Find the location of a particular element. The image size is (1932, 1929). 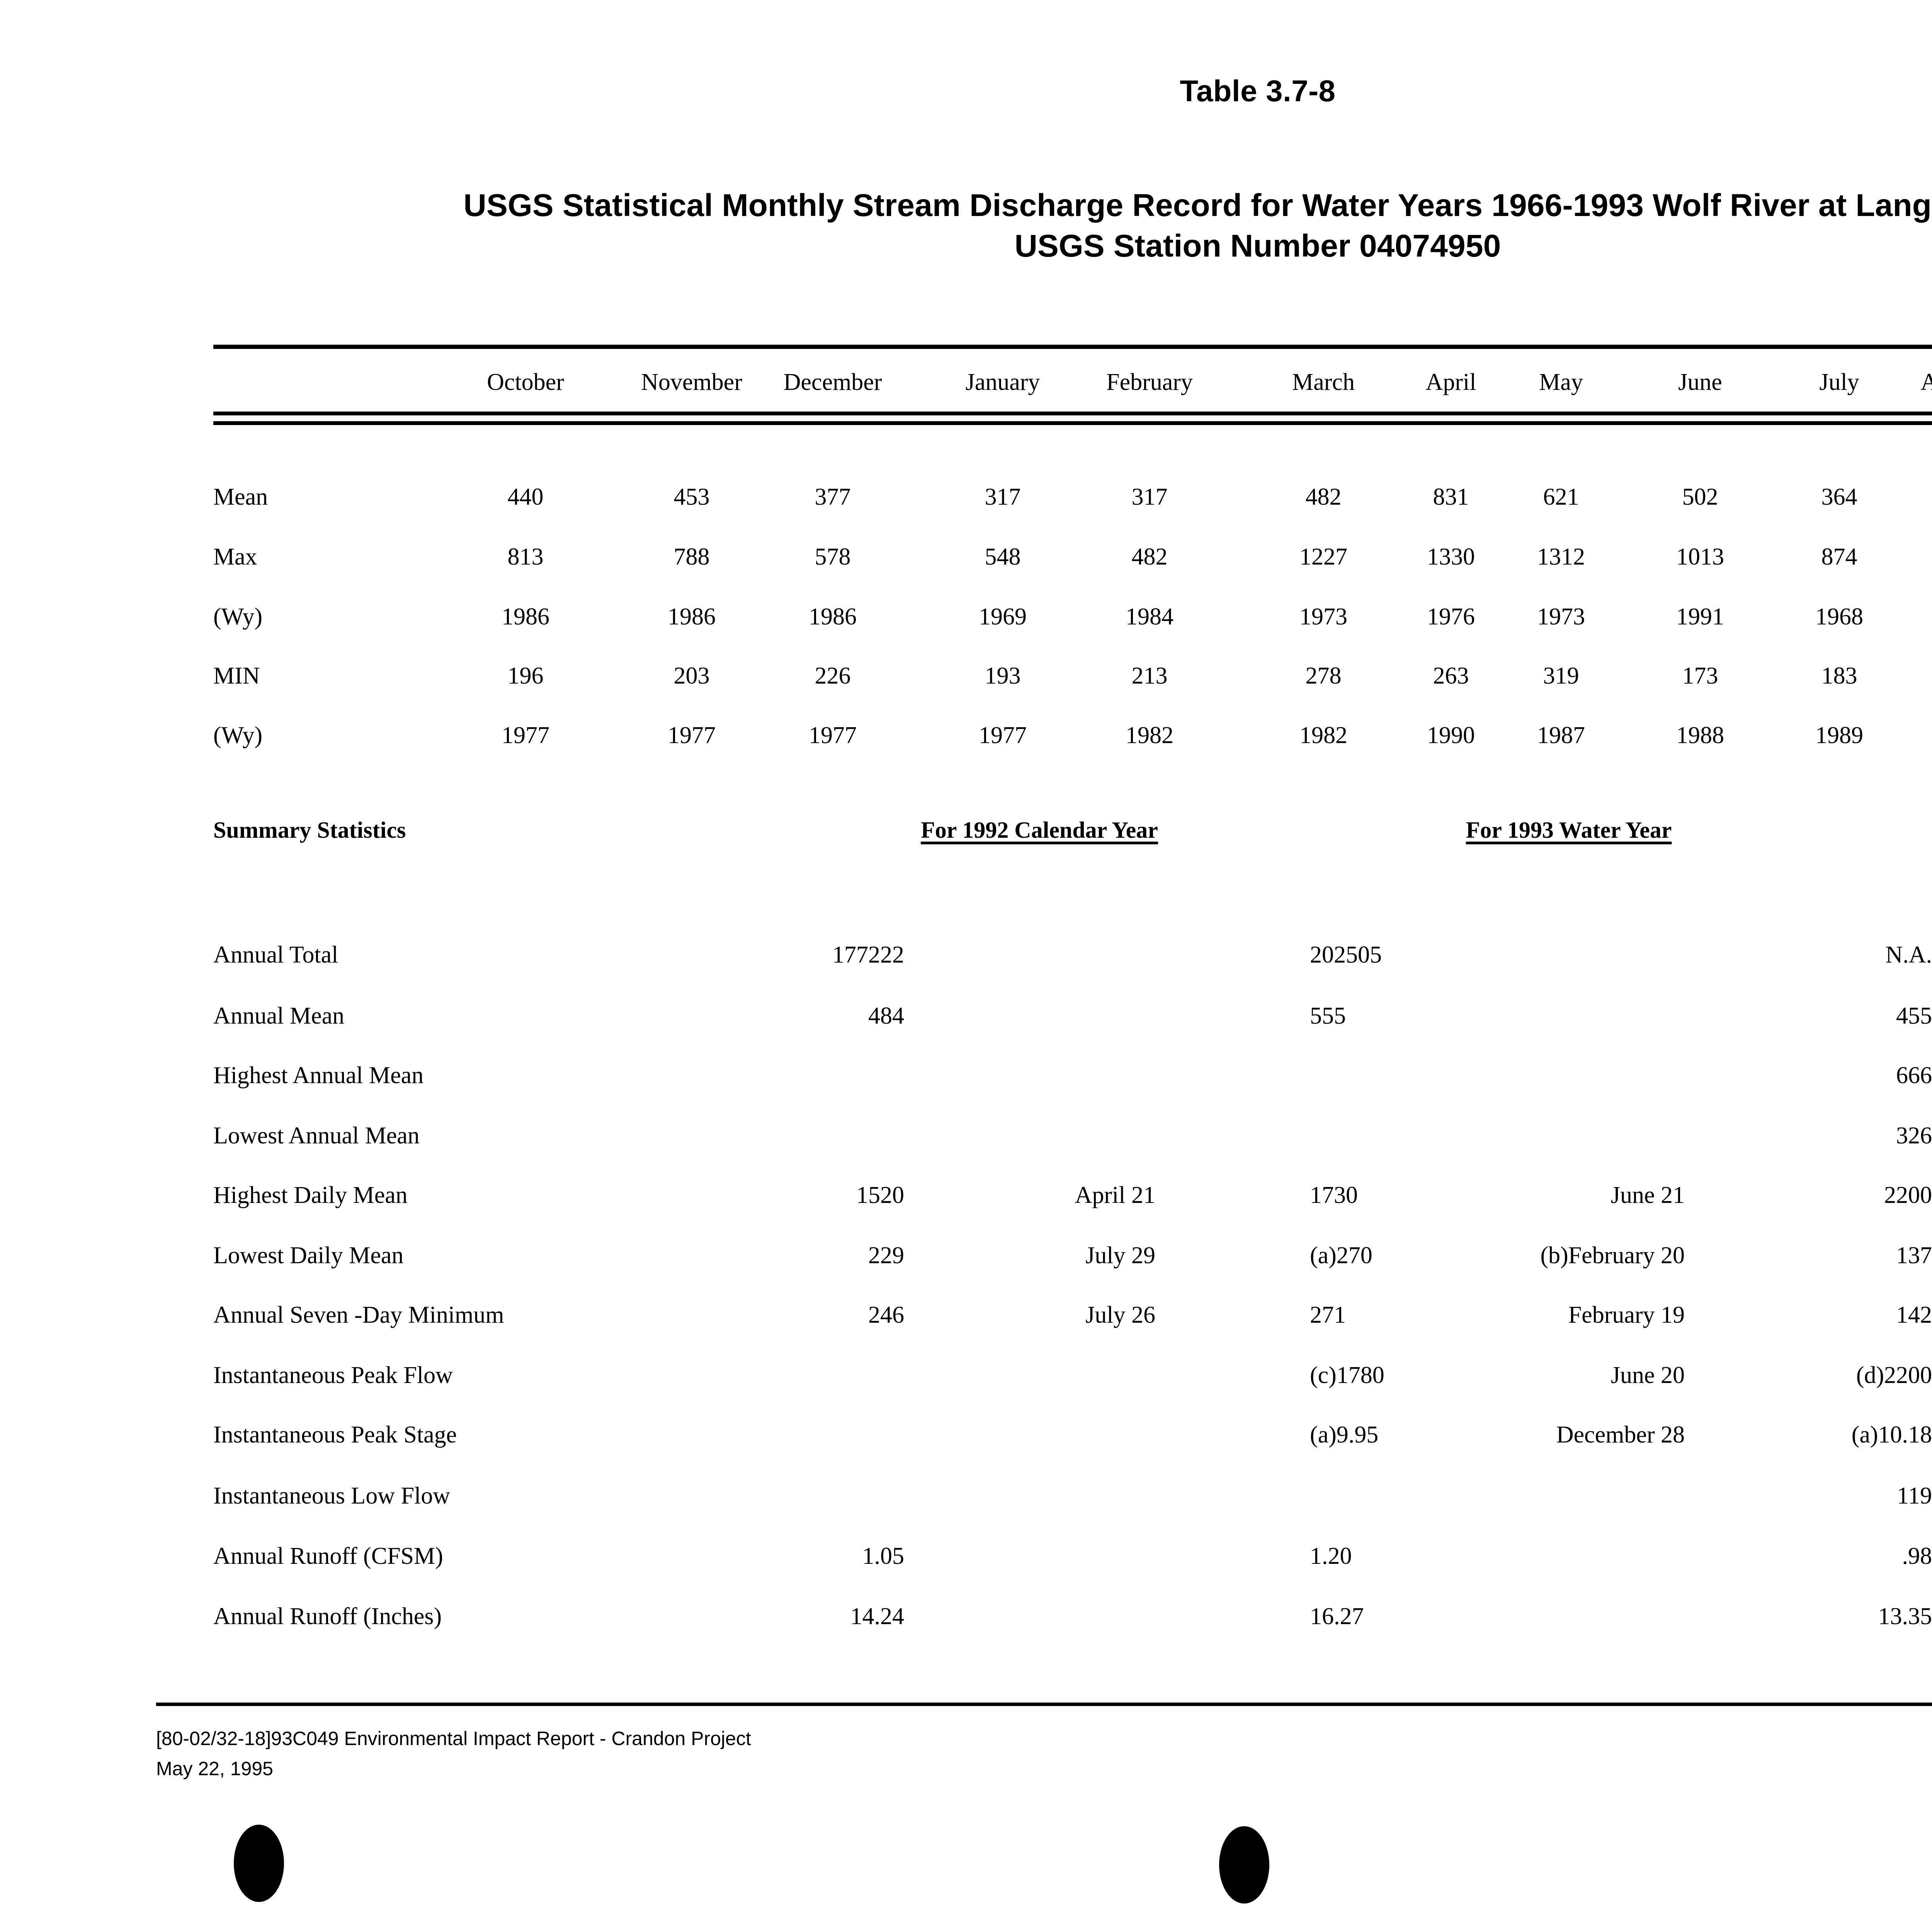

summary-cell-1992-value: 229 is located at coordinates (886, 1256).